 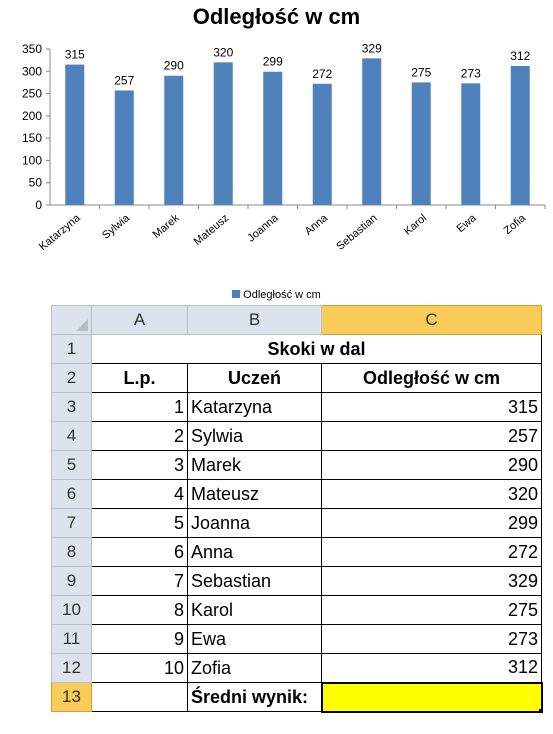 I want to click on table-row: 4 2 Sylwia 257, so click(x=296, y=436).